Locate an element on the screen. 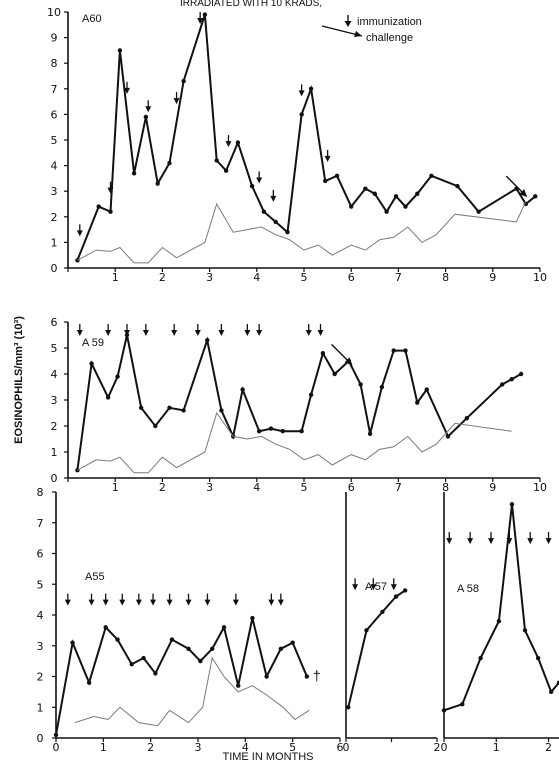 The height and width of the screenshot is (764, 559). y-tick-label: 4 is located at coordinates (40, 615).